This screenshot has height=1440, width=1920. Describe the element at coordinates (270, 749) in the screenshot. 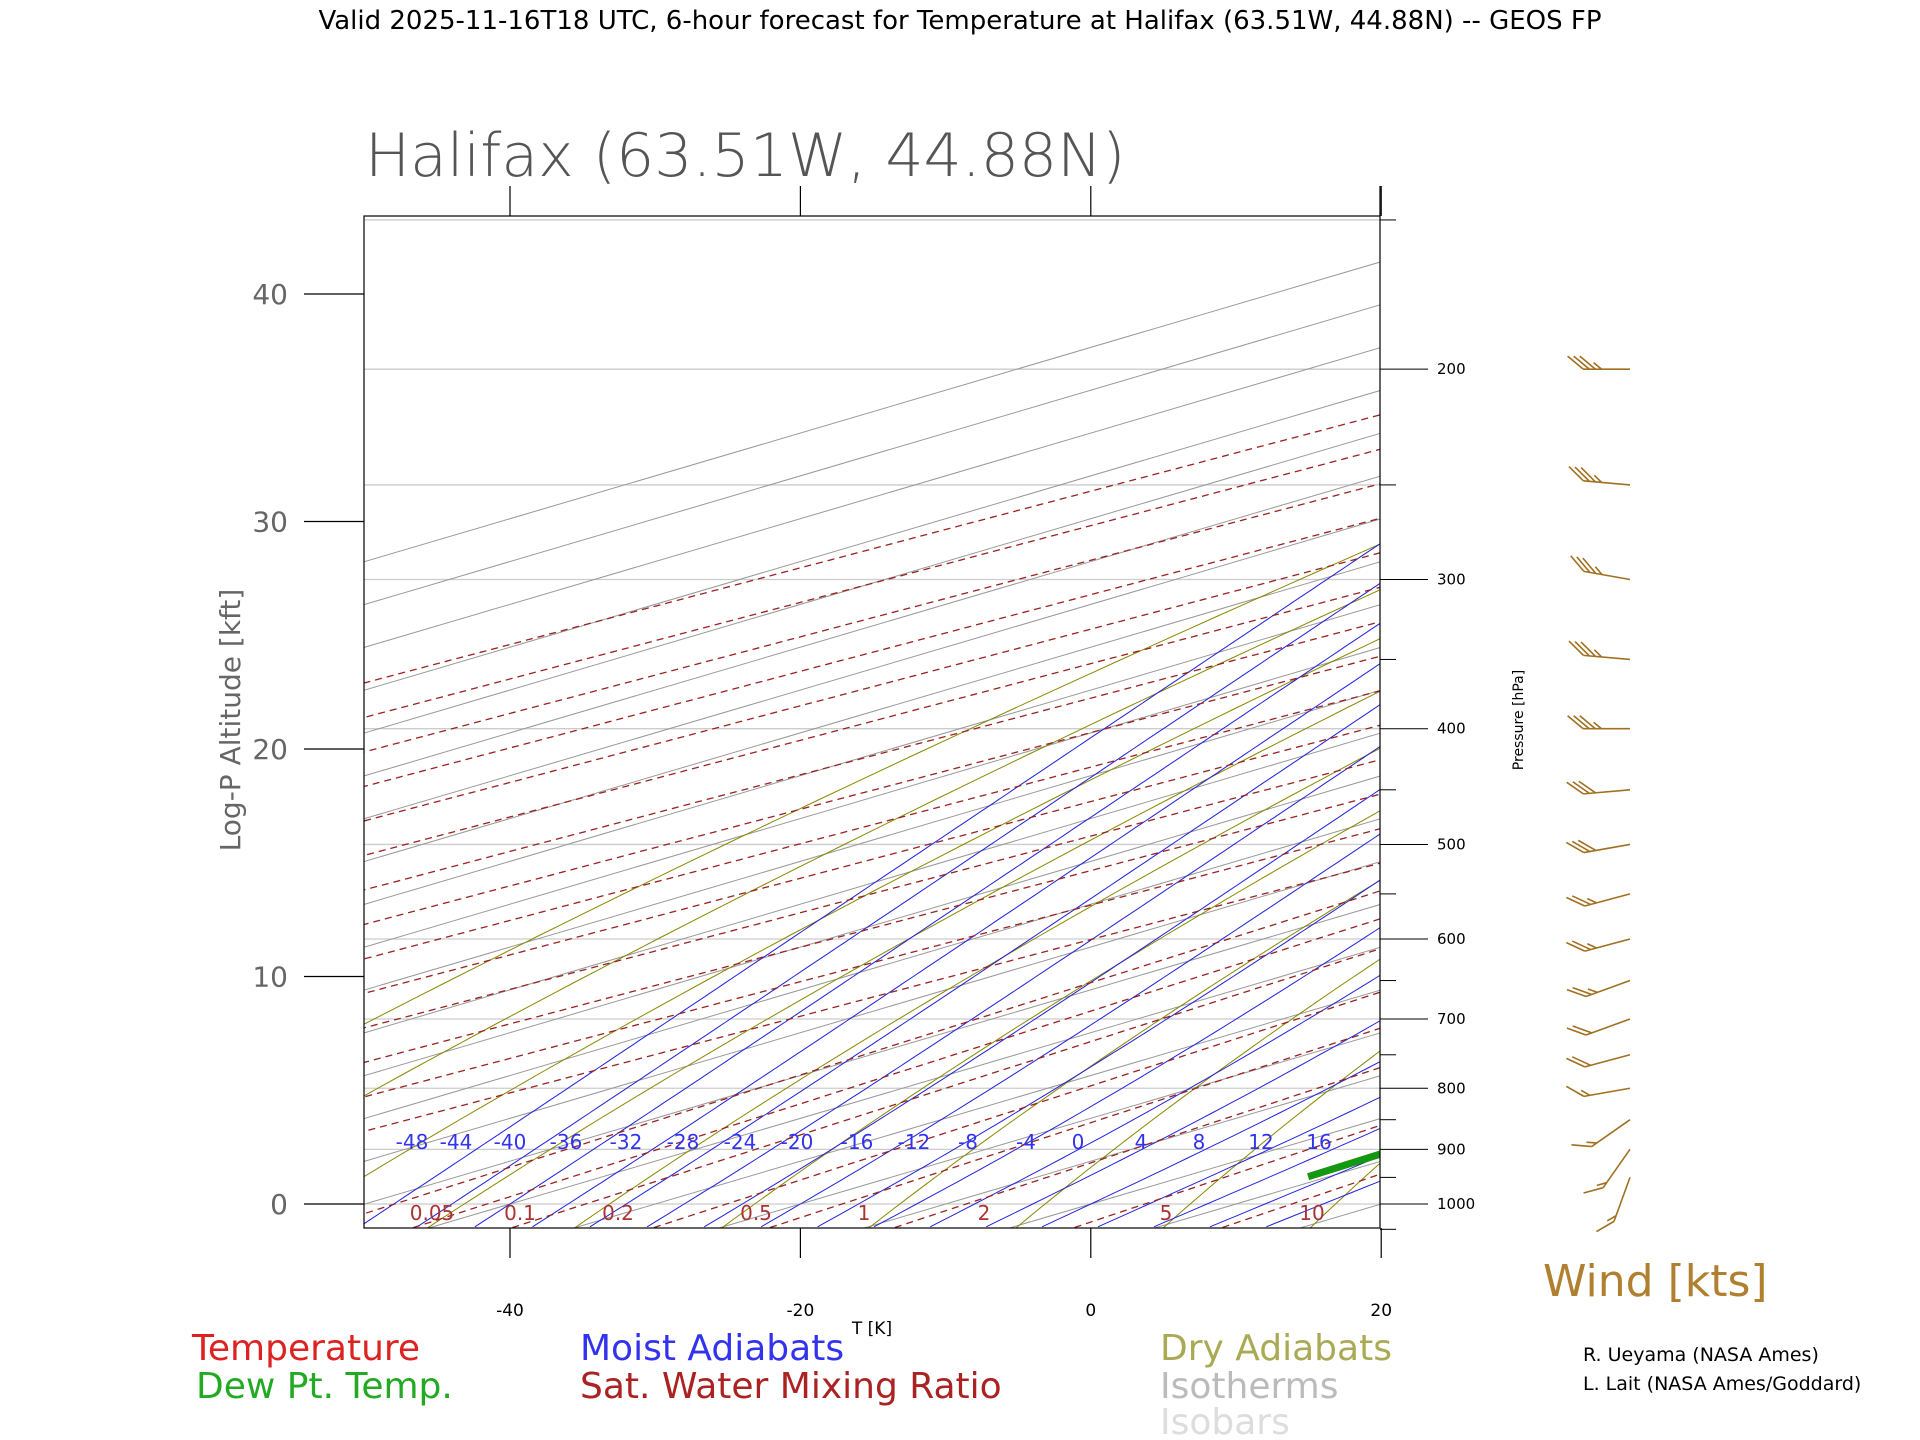

I see `y-tick-label: 20` at that location.